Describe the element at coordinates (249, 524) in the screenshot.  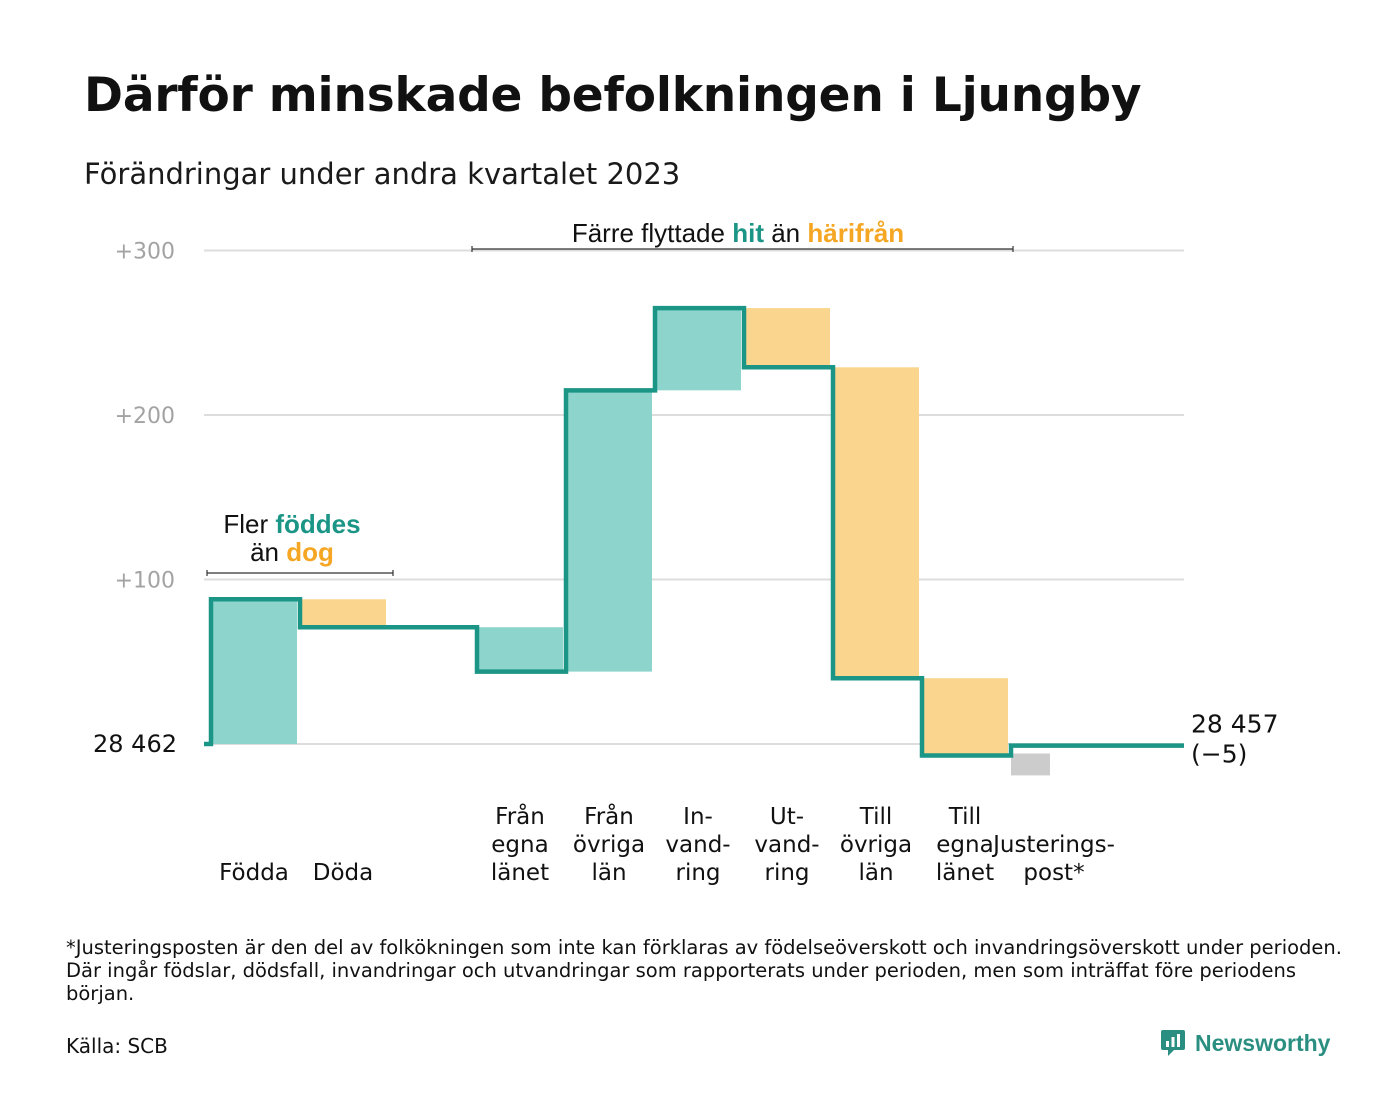
I see `natural-change-annotation-part: Fler` at that location.